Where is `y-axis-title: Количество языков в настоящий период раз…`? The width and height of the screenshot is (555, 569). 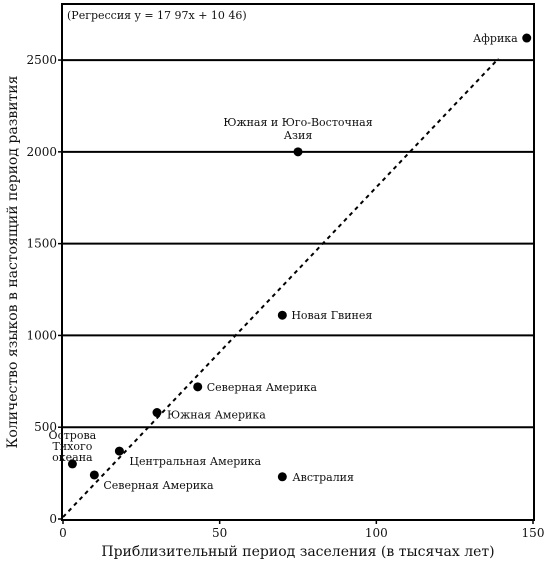 y-axis-title: Количество языков в настоящий период раз… is located at coordinates (13, 261).